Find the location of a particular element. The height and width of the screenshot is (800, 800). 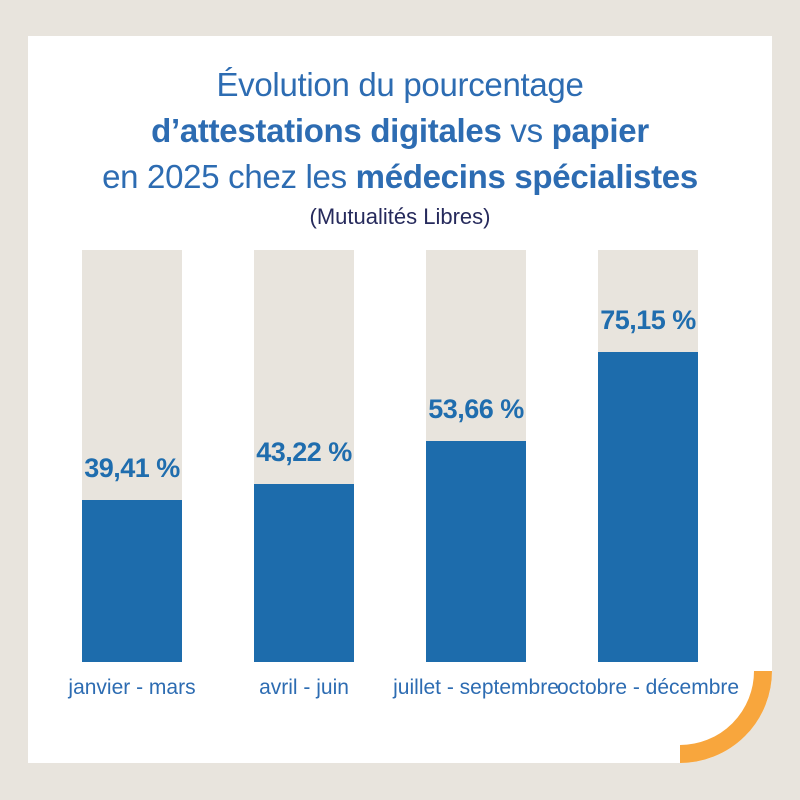

bar-group: 39,41 % janvier - mars is located at coordinates (132, 490).